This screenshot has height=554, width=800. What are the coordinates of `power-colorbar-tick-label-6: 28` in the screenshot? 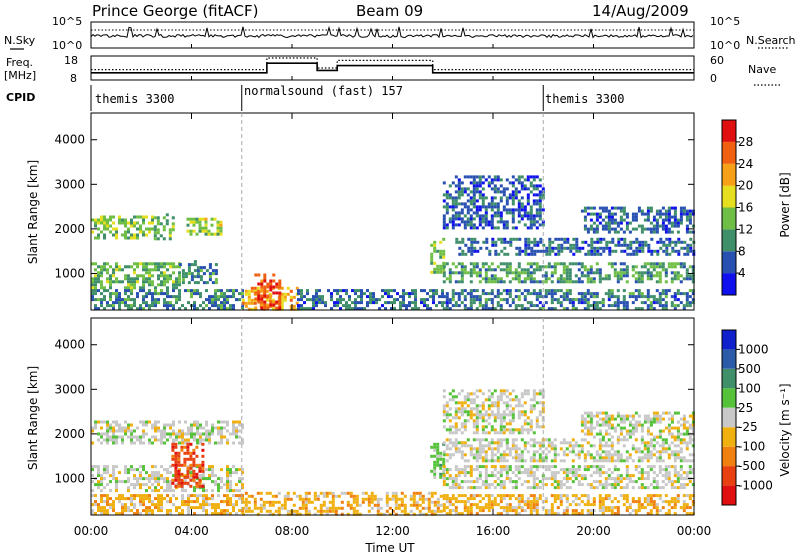 It's located at (745, 142).